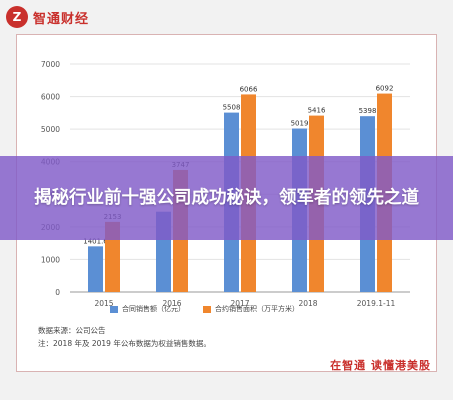  I want to click on data-label-sales: 5508, so click(232, 108).